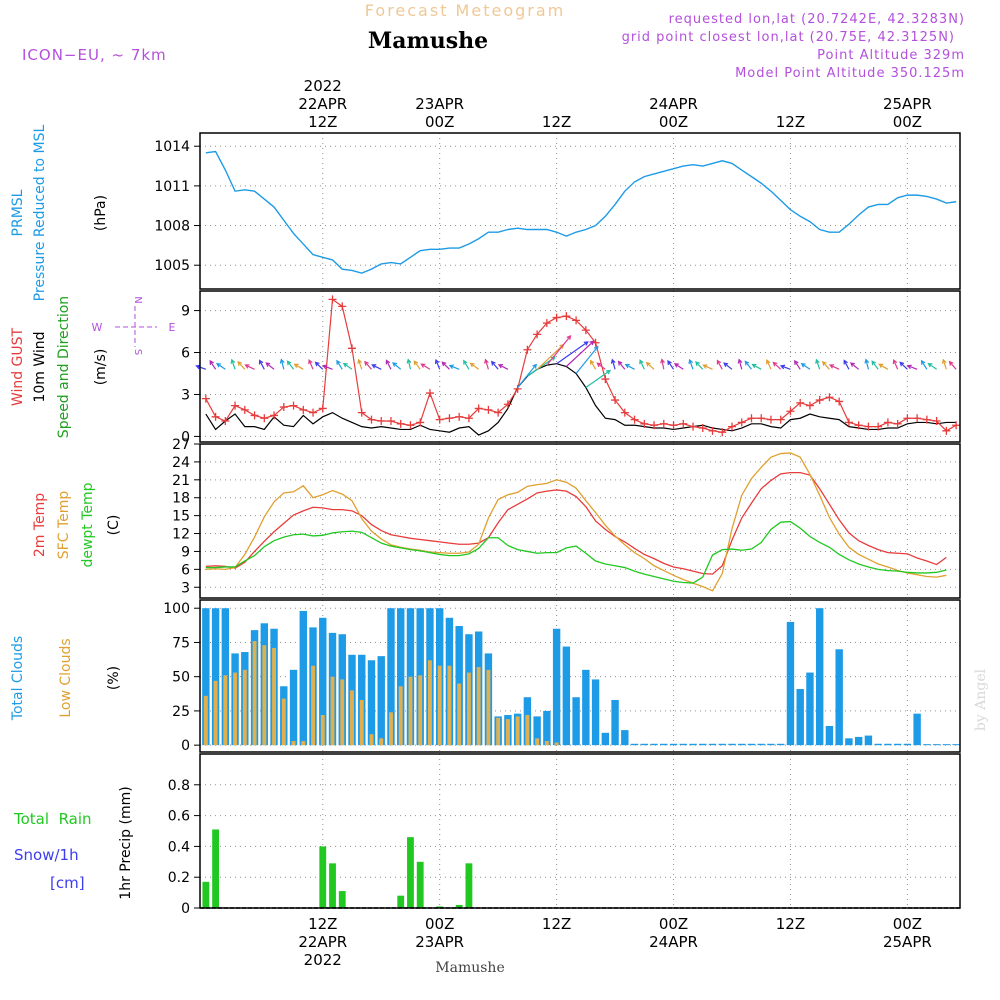 Image resolution: width=1000 pixels, height=1000 pixels. What do you see at coordinates (114, 525) in the screenshot?
I see `temp-unit: (C)` at bounding box center [114, 525].